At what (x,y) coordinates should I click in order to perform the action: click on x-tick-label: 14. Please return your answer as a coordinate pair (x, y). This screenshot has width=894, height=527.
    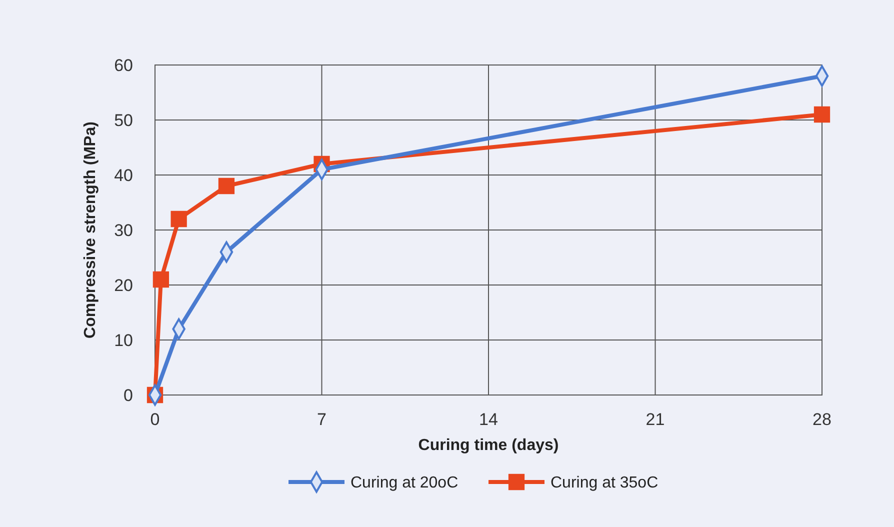
    Looking at the image, I should click on (488, 419).